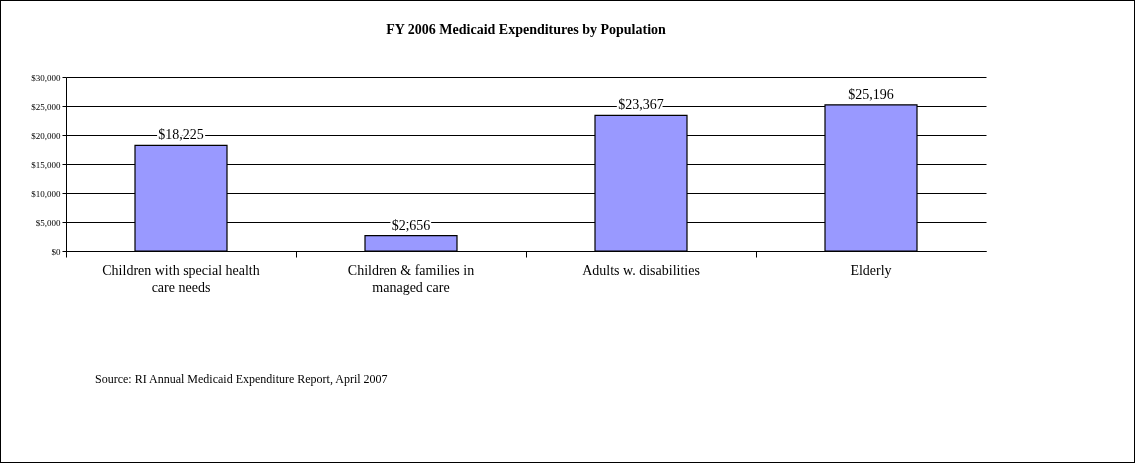  What do you see at coordinates (46, 193) in the screenshot?
I see `y-tick-label: $10,000` at bounding box center [46, 193].